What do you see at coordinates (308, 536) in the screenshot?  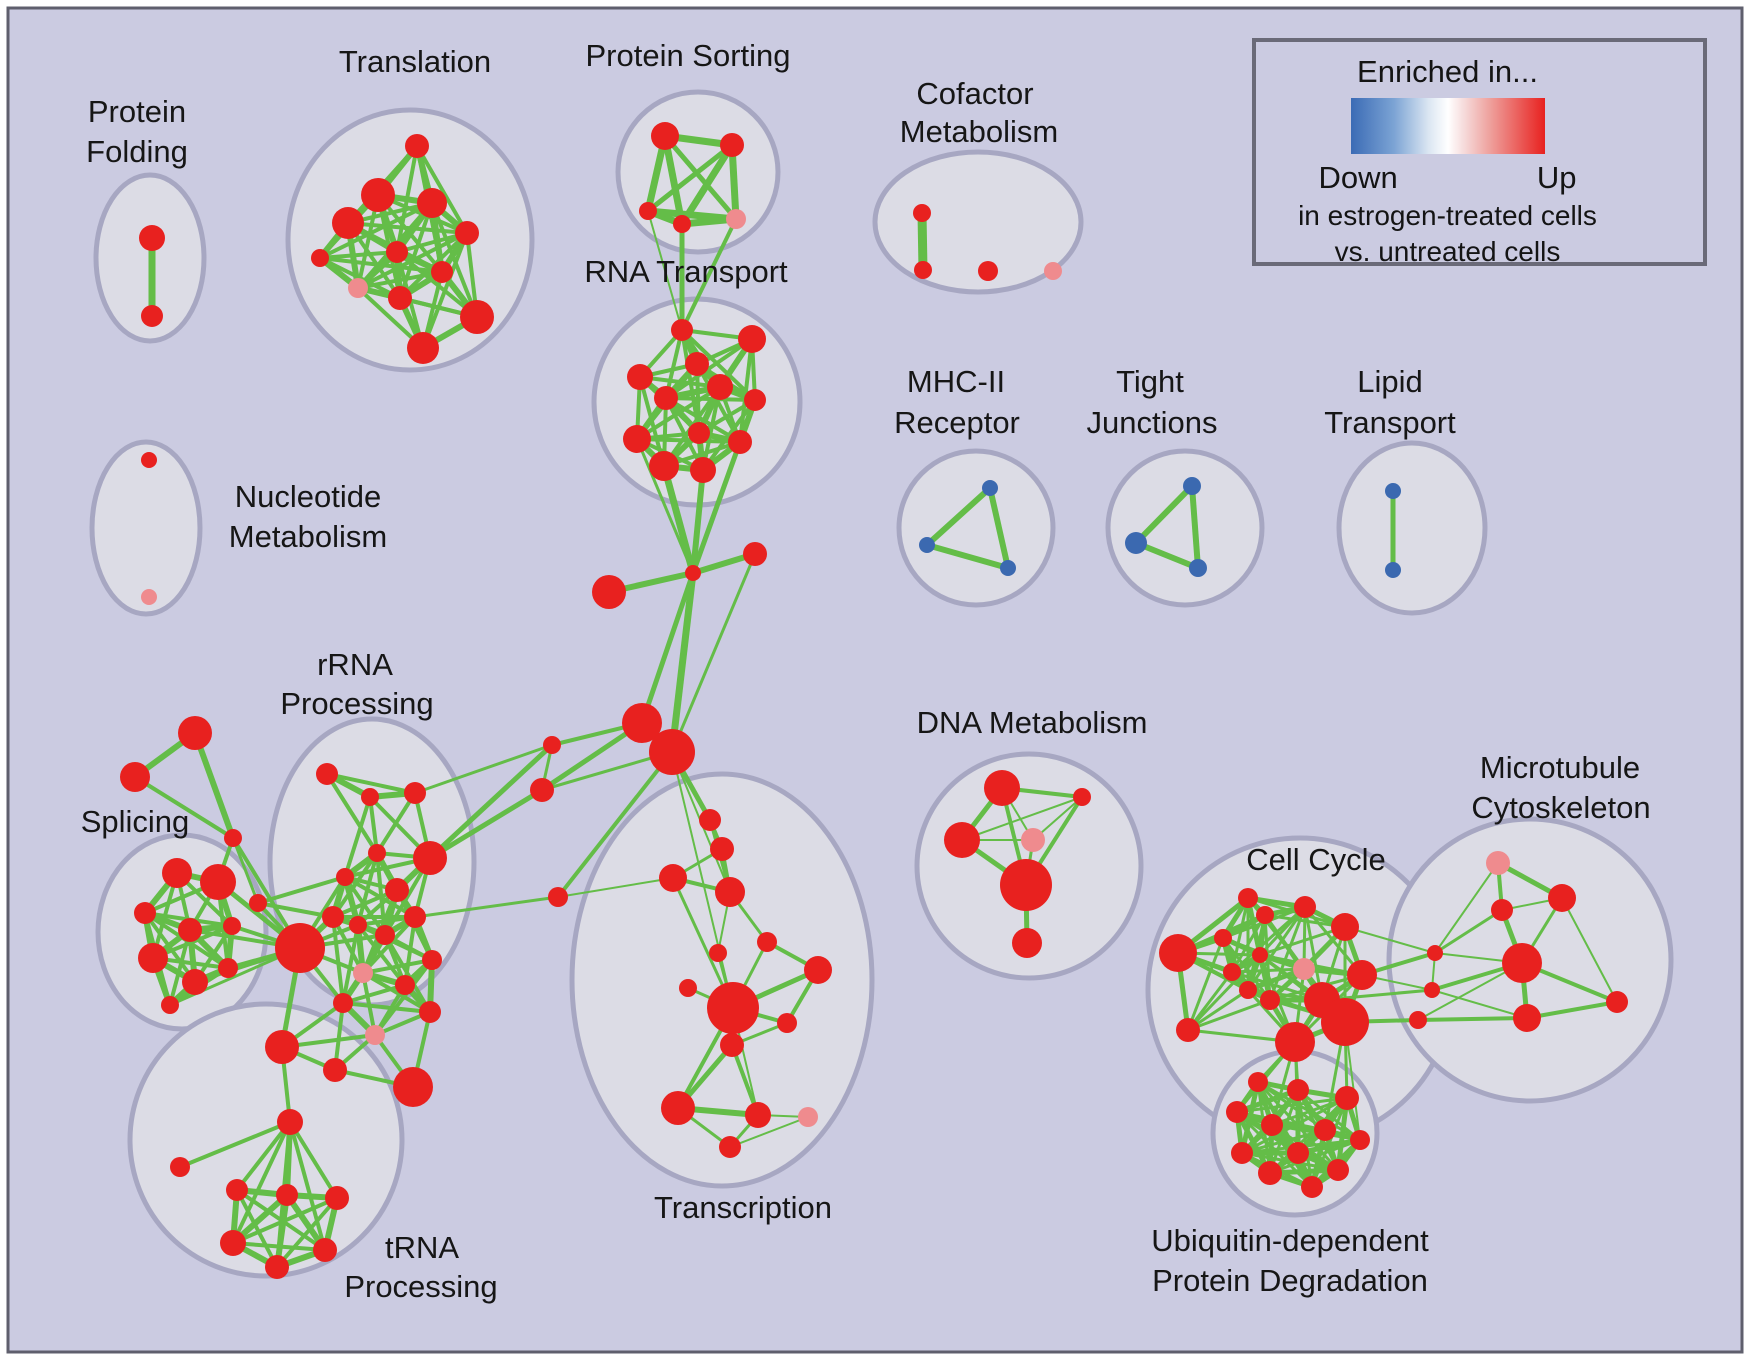 I see `cluster-label-nucleotide: Metabolism` at bounding box center [308, 536].